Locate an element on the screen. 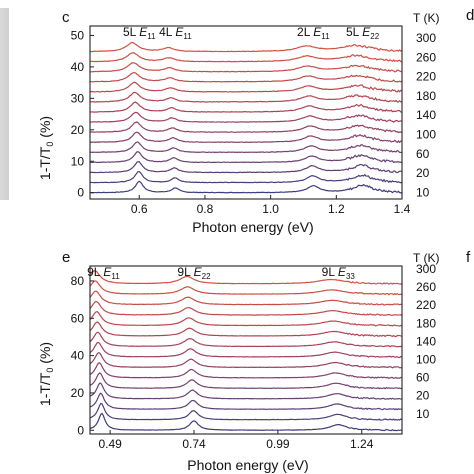  peak-annotations-e: 9L E11 9L E22 9L E33 is located at coordinates (221, 273).